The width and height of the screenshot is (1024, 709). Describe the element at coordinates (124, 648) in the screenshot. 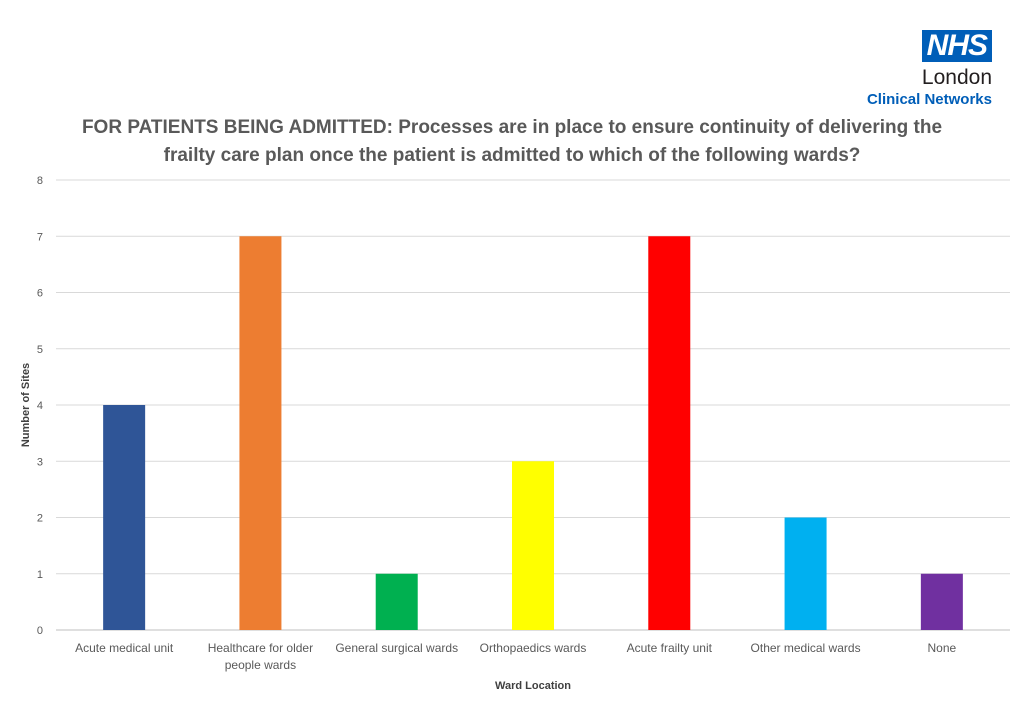

I see `x-tick-label: Acute medical unit` at that location.